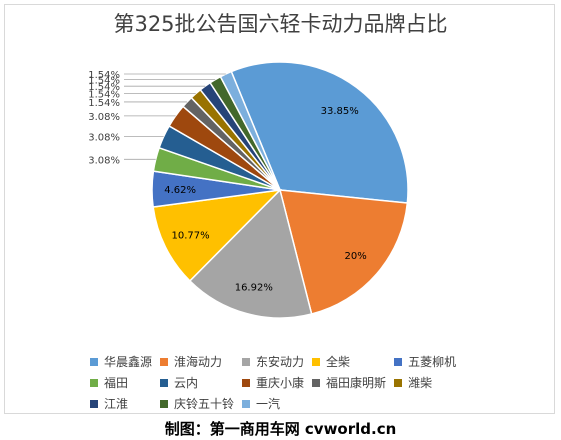 The height and width of the screenshot is (440, 561). I want to click on legend-label: 全柴, so click(338, 362).